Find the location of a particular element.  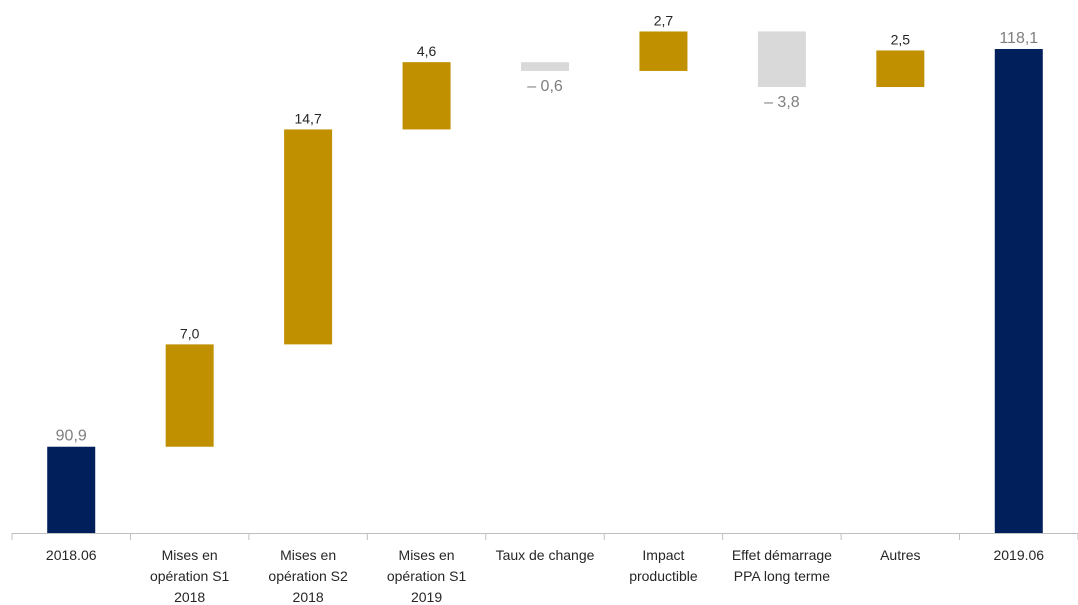

data-label: 118,1 is located at coordinates (1018, 38).